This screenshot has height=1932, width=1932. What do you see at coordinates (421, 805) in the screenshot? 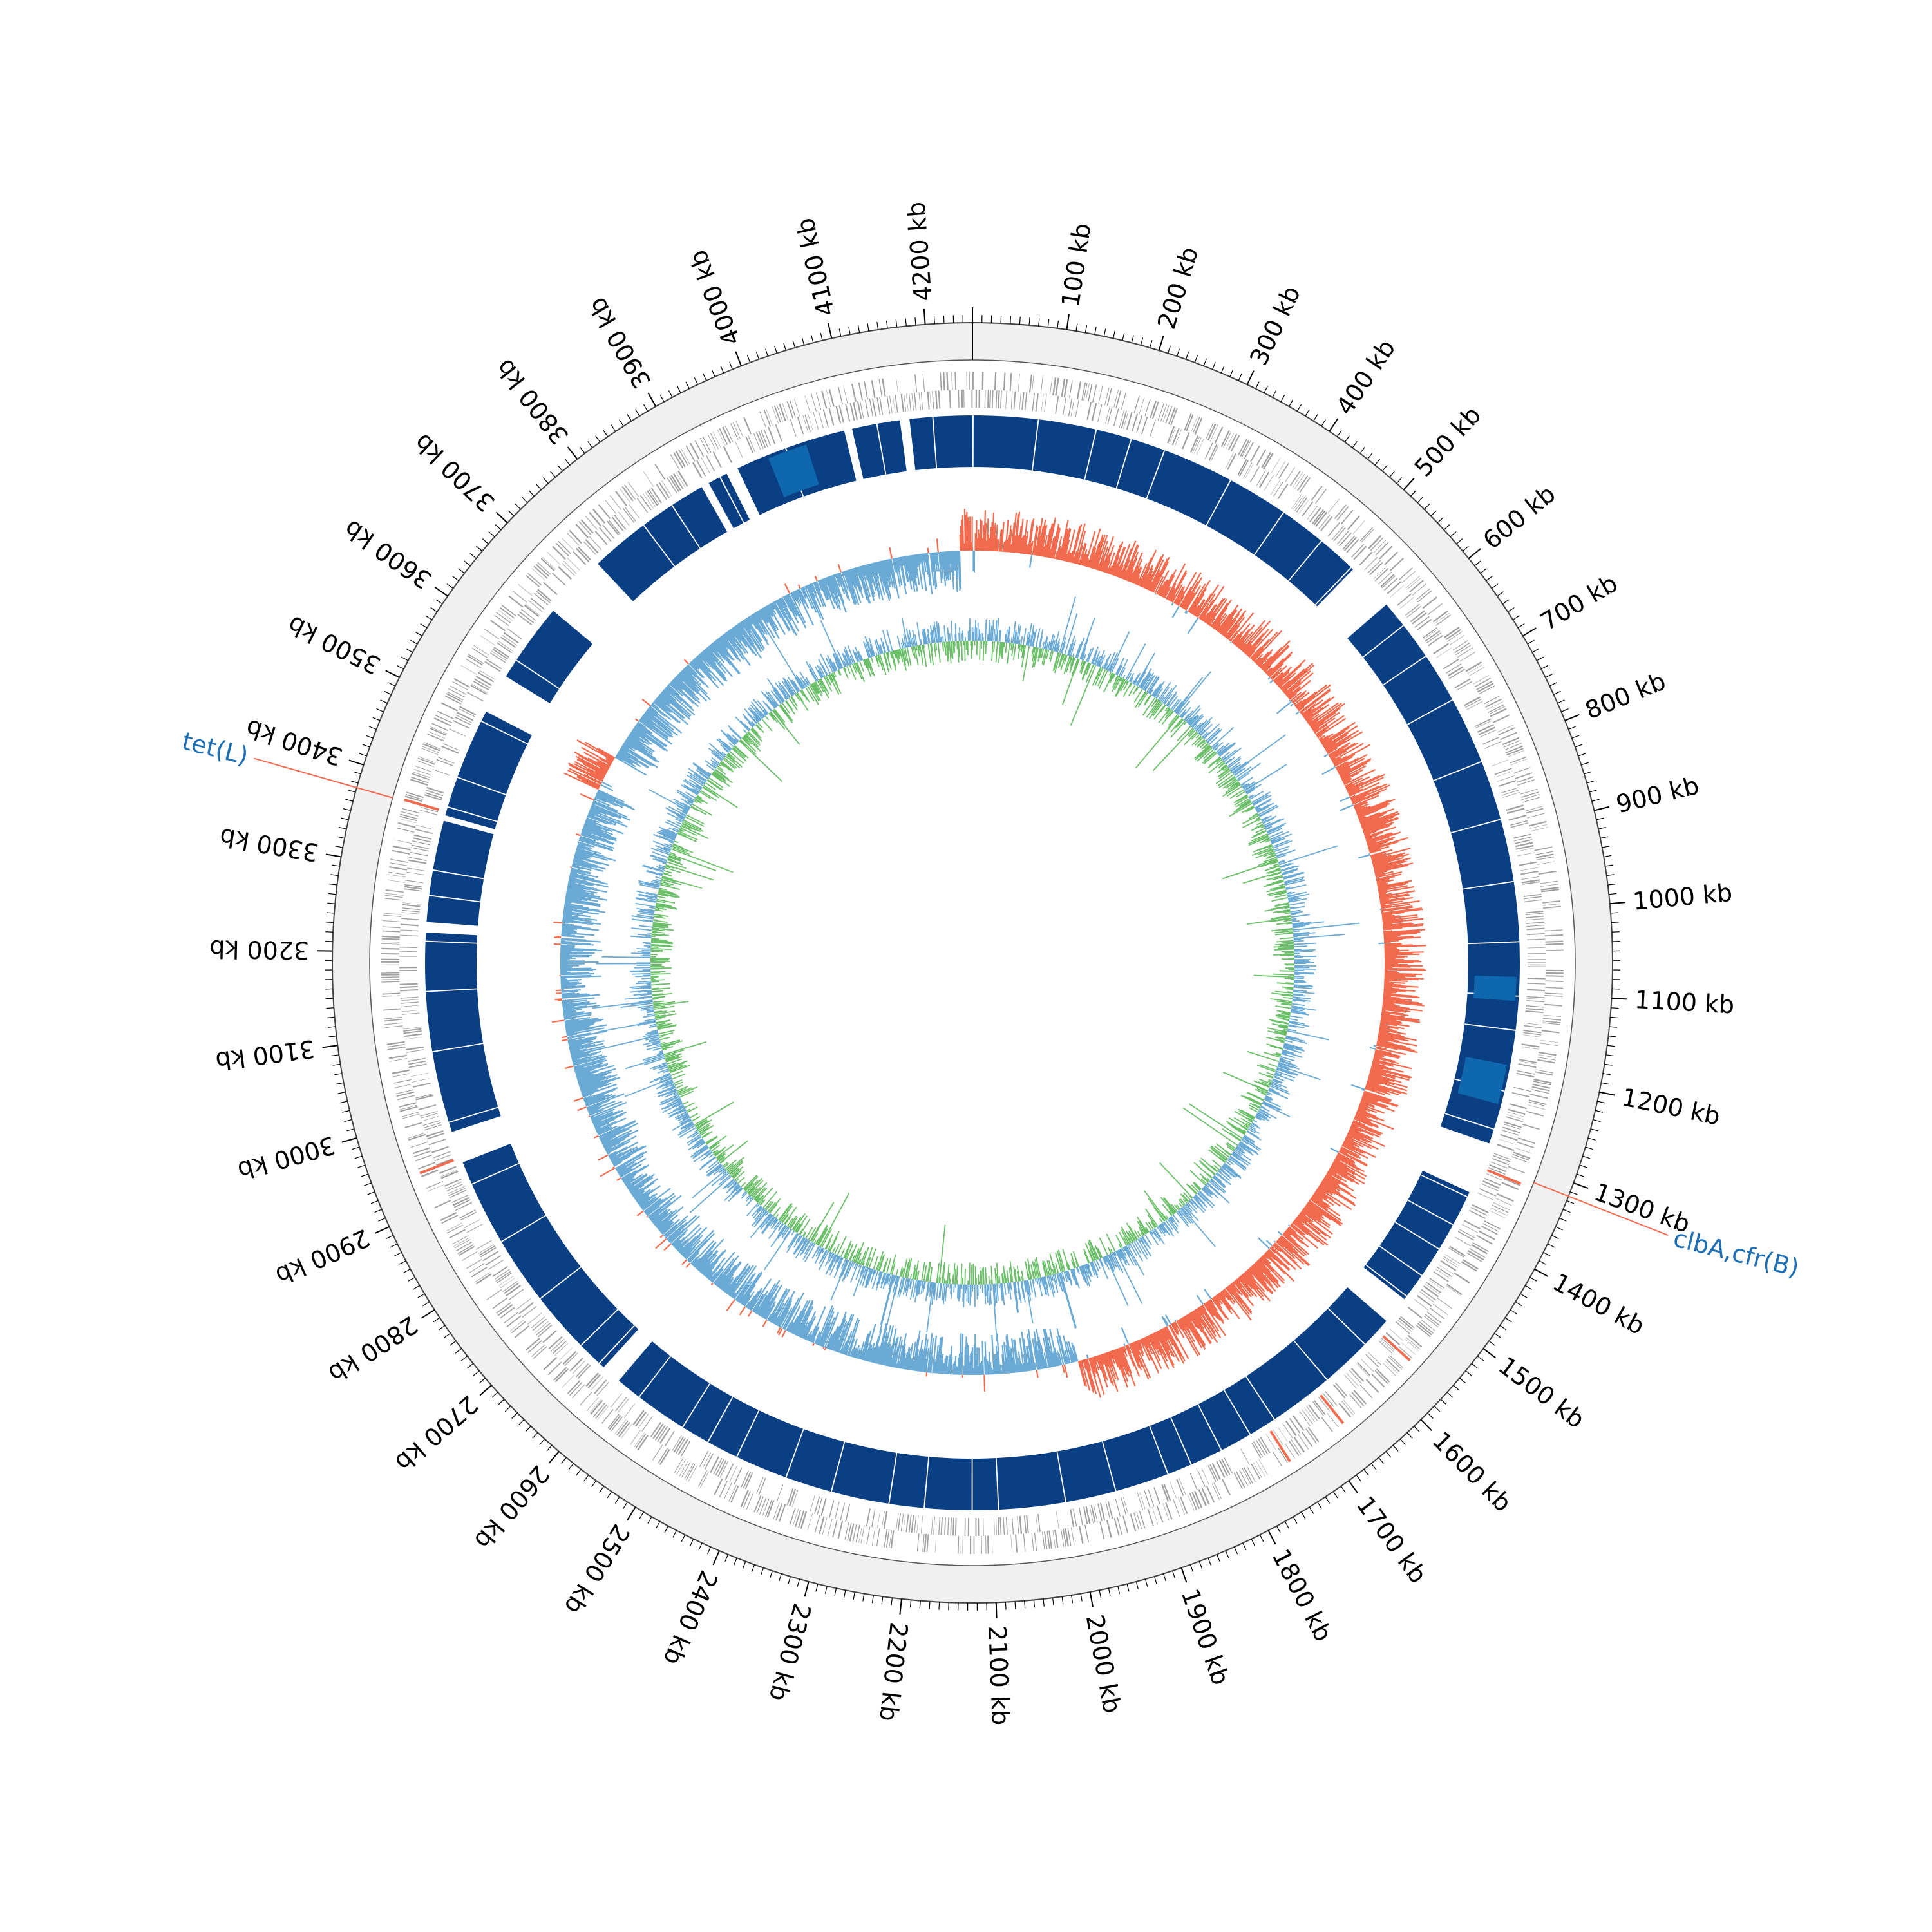
I see `cds-highlight` at bounding box center [421, 805].